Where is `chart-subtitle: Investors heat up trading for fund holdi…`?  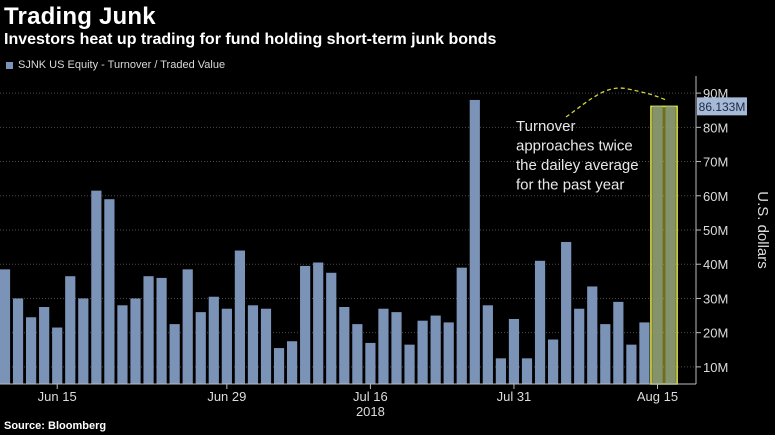
chart-subtitle: Investors heat up trading for fund holdi… is located at coordinates (250, 39).